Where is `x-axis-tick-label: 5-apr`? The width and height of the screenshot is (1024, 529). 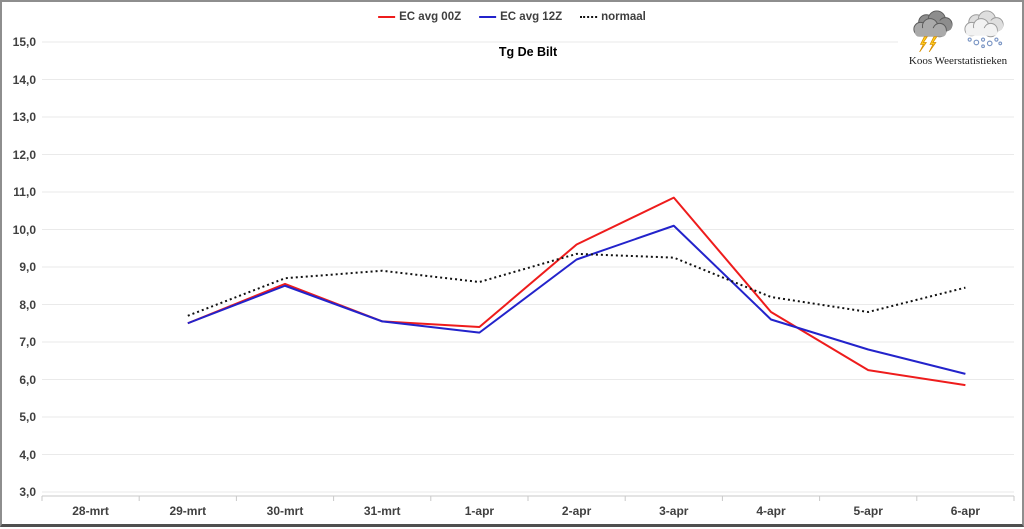 x-axis-tick-label: 5-apr is located at coordinates (868, 511).